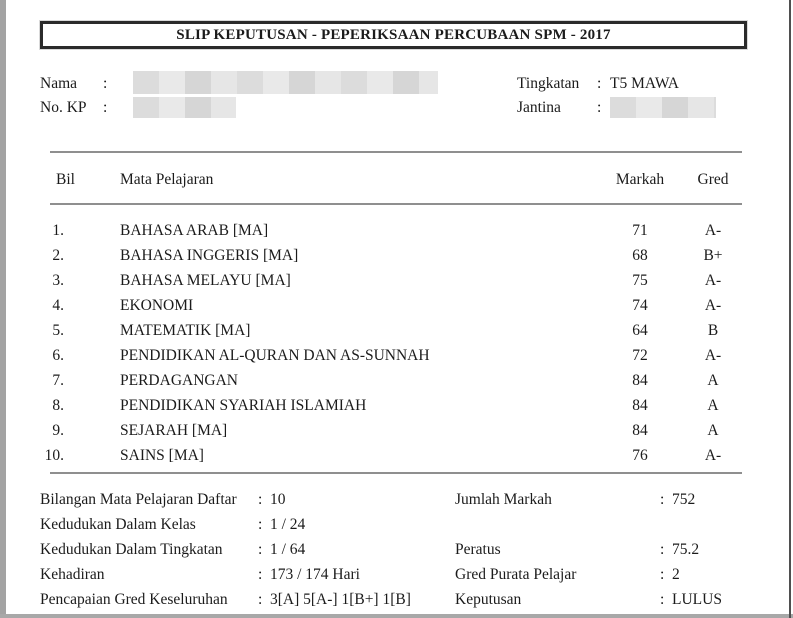  What do you see at coordinates (686, 549) in the screenshot?
I see `summary-value: 75.2` at bounding box center [686, 549].